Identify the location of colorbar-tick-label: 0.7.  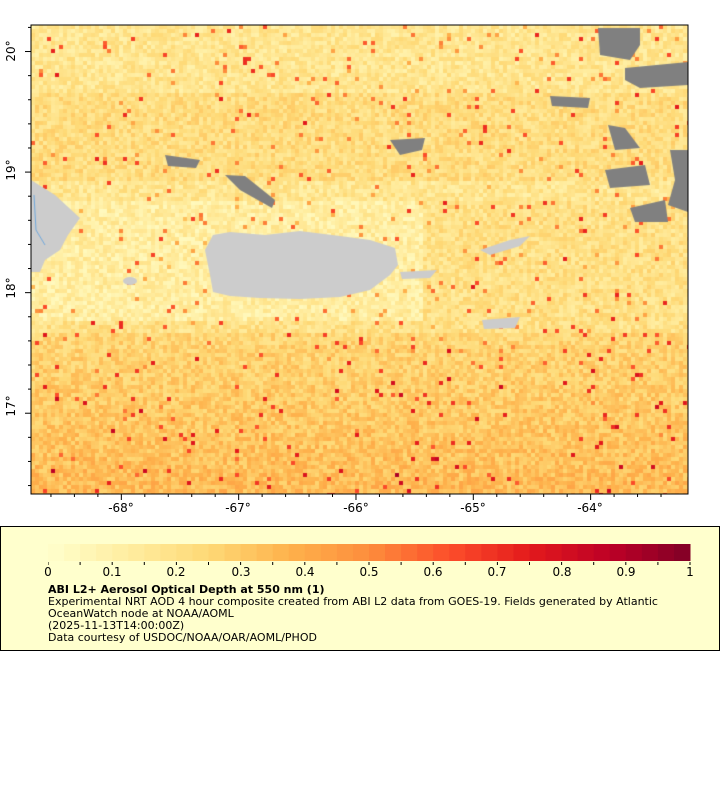
(497, 572).